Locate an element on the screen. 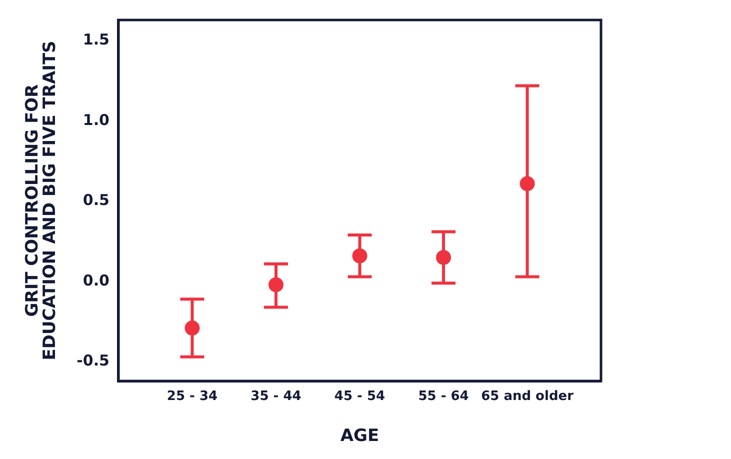 This screenshot has width=731, height=459. y-tick-label: 1.5 is located at coordinates (96, 39).